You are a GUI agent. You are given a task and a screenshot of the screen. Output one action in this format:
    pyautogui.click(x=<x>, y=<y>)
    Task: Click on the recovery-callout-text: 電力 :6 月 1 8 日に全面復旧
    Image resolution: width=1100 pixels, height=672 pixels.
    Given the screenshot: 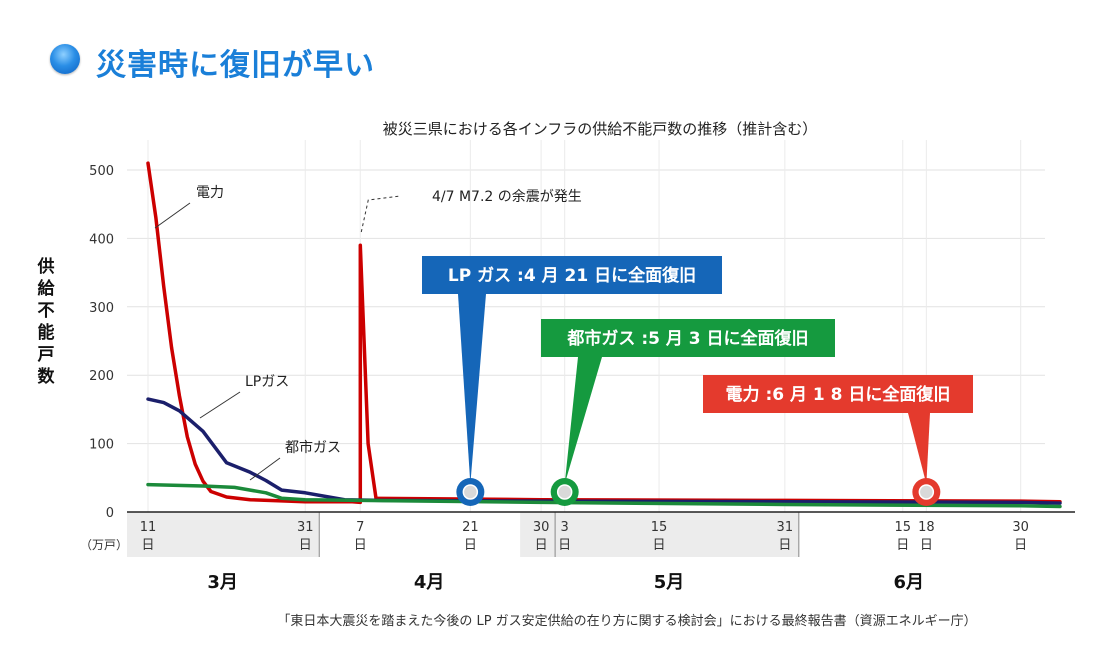 What is the action you would take?
    pyautogui.click(x=838, y=394)
    